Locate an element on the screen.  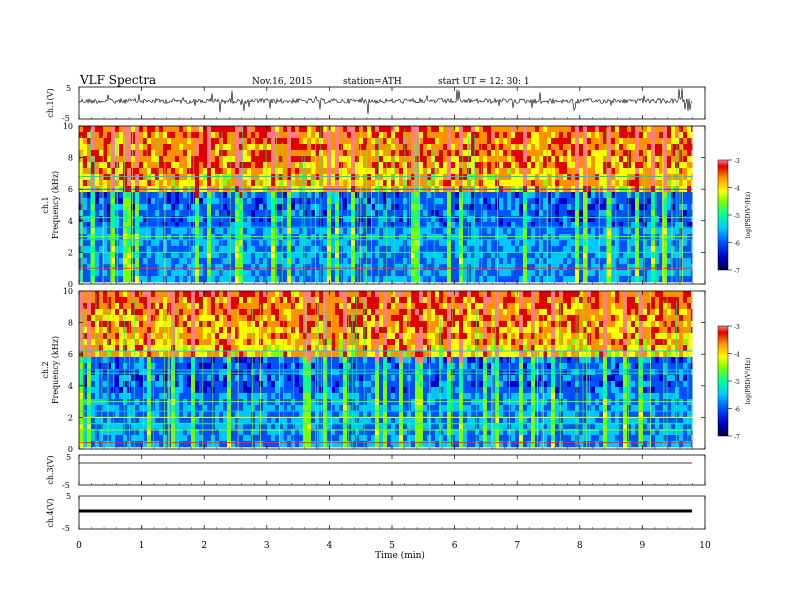
ch2-colorbar-label: log(PSD(V²/Hz) is located at coordinates (748, 381).